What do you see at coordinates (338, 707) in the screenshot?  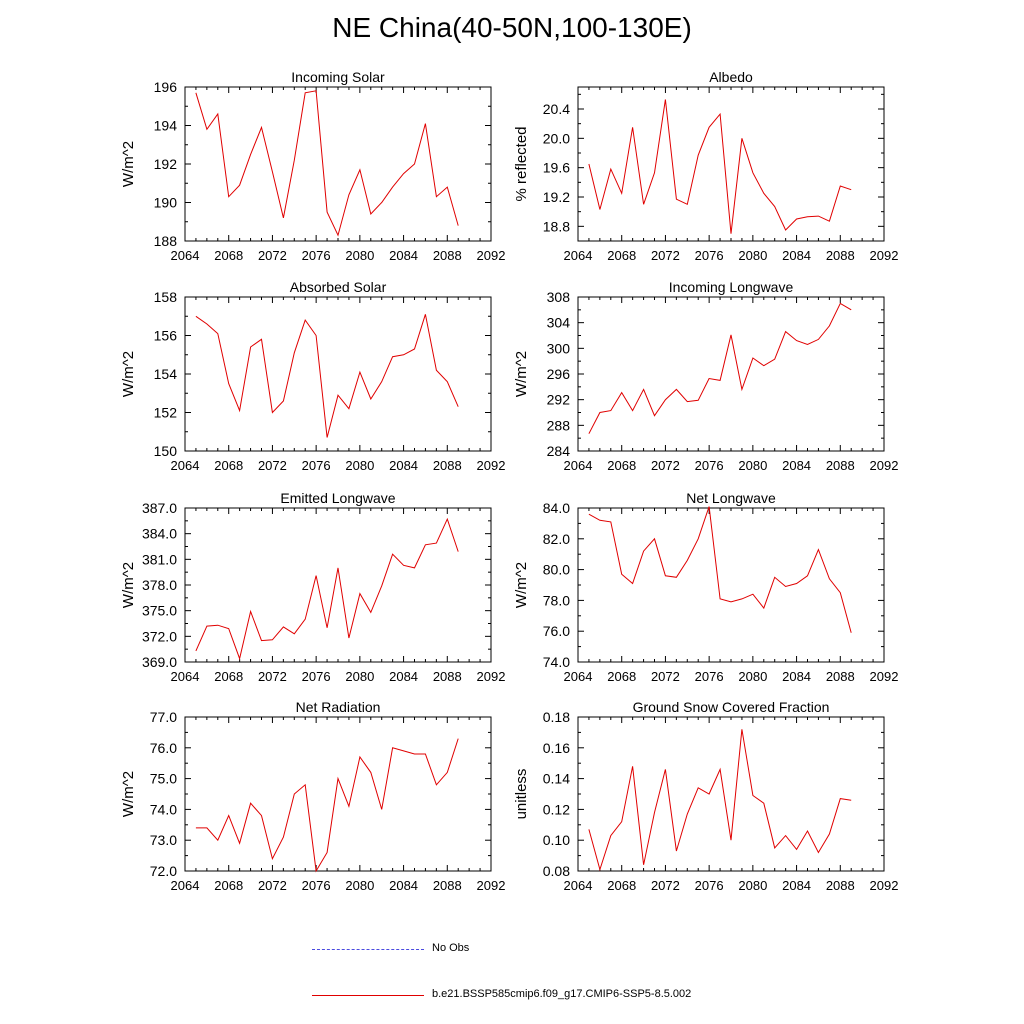 I see `panel-title: Net Radiation` at bounding box center [338, 707].